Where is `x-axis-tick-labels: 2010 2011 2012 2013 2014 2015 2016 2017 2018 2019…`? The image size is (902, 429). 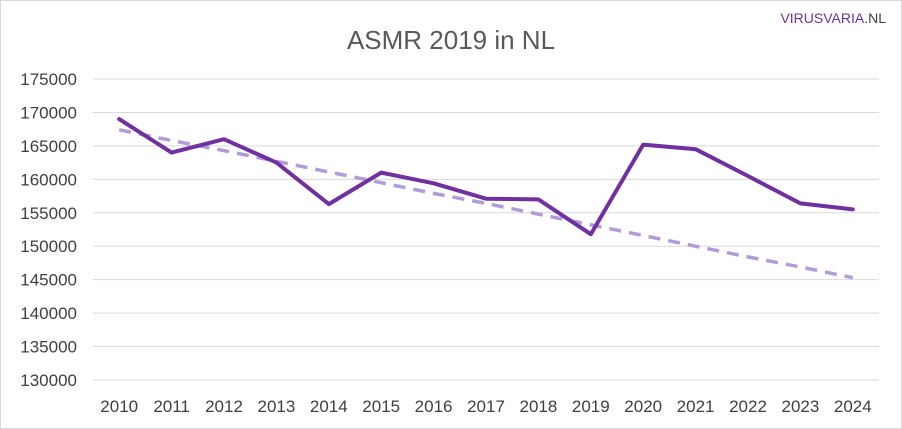
x-axis-tick-labels: 2010 2011 2012 2013 2014 2015 2016 2017 2018 2019… is located at coordinates (485, 406).